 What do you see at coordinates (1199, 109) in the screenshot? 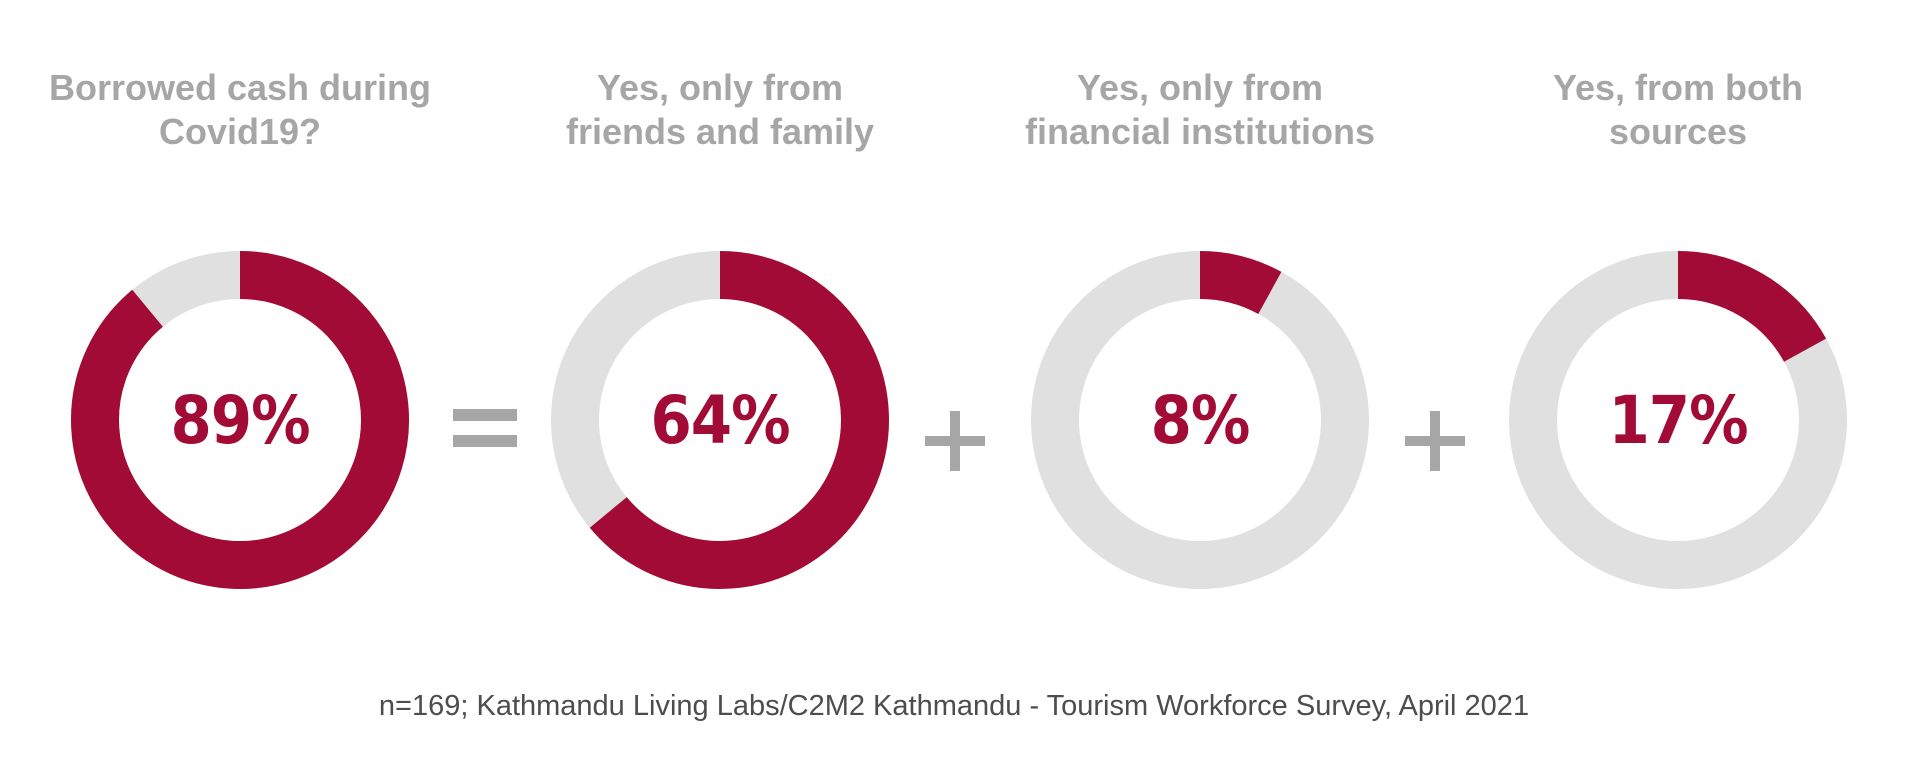
I see `panel-title: Yes, only from financial institutions` at bounding box center [1199, 109].